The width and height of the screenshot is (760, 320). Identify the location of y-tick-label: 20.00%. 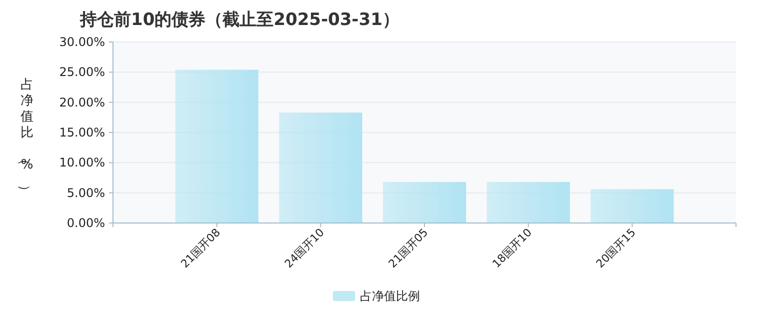
(82, 102).